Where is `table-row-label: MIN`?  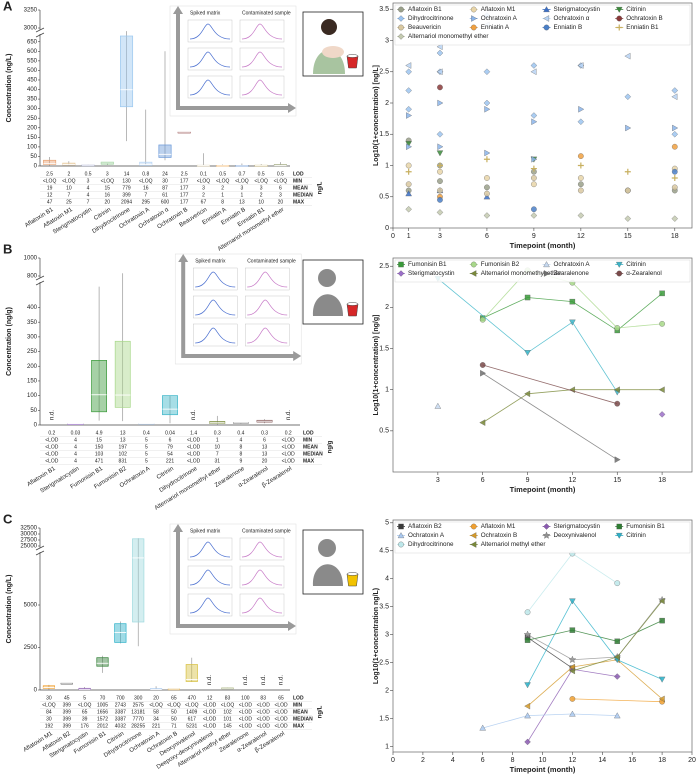 table-row-label: MIN is located at coordinates (298, 181).